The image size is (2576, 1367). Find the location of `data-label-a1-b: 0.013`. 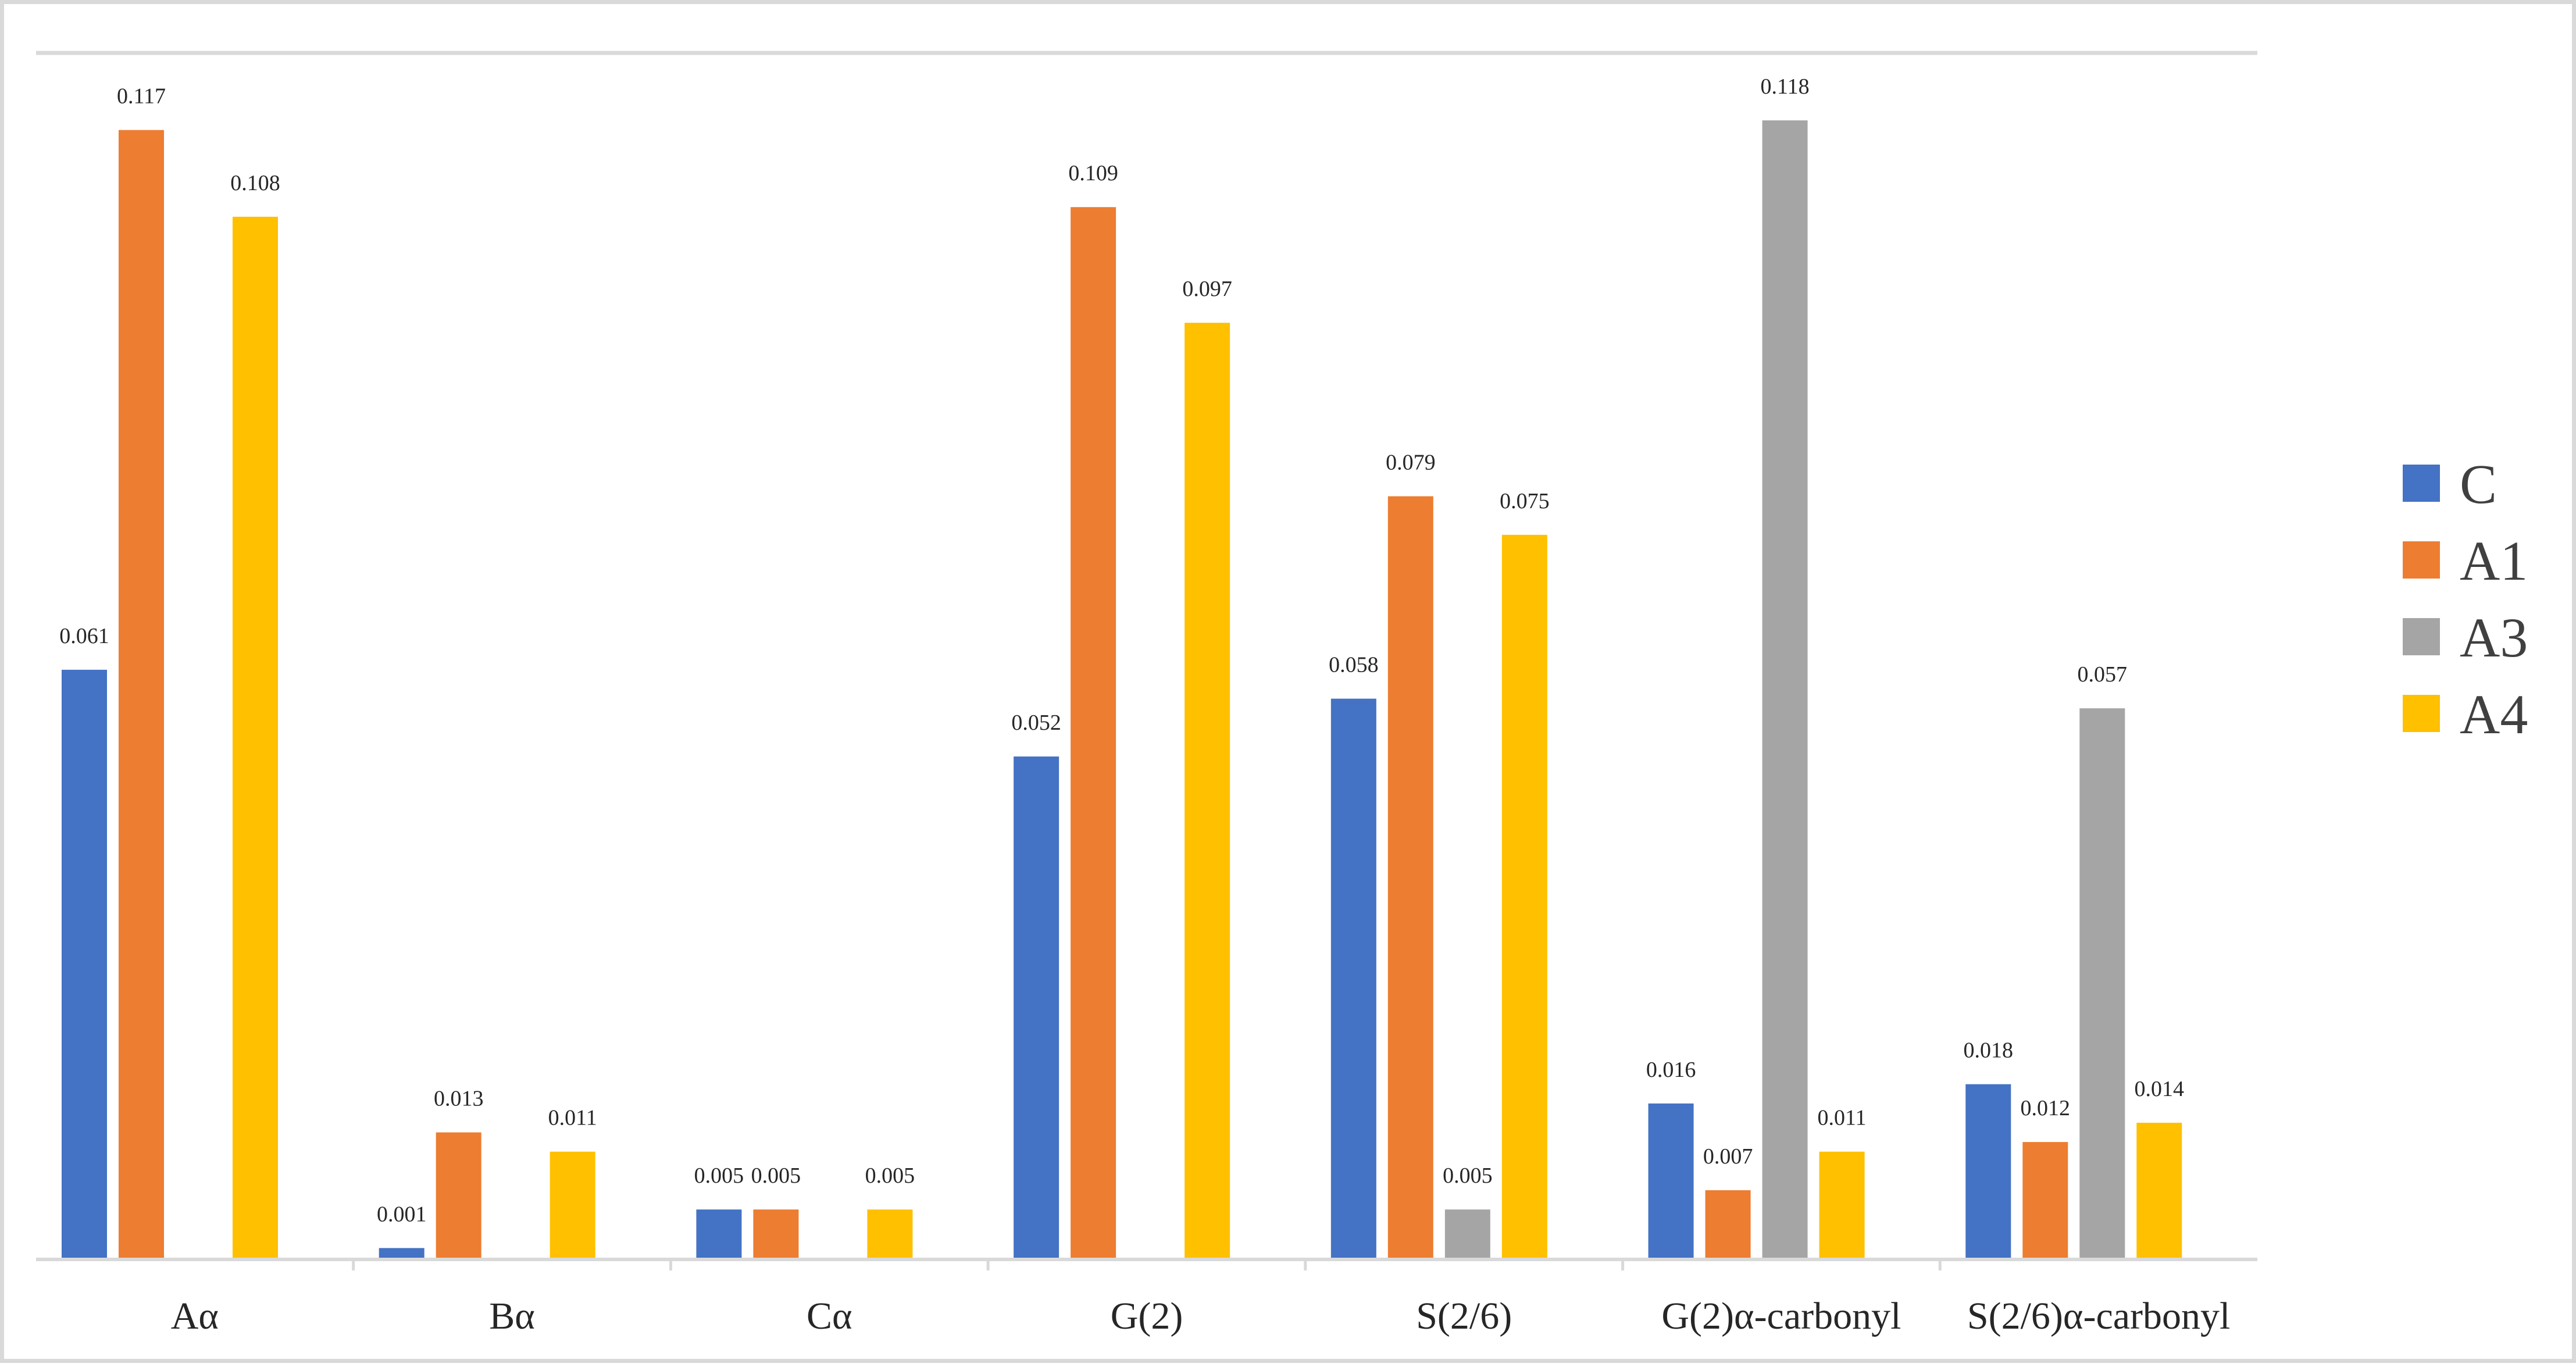

data-label-a1-b: 0.013 is located at coordinates (459, 1099).